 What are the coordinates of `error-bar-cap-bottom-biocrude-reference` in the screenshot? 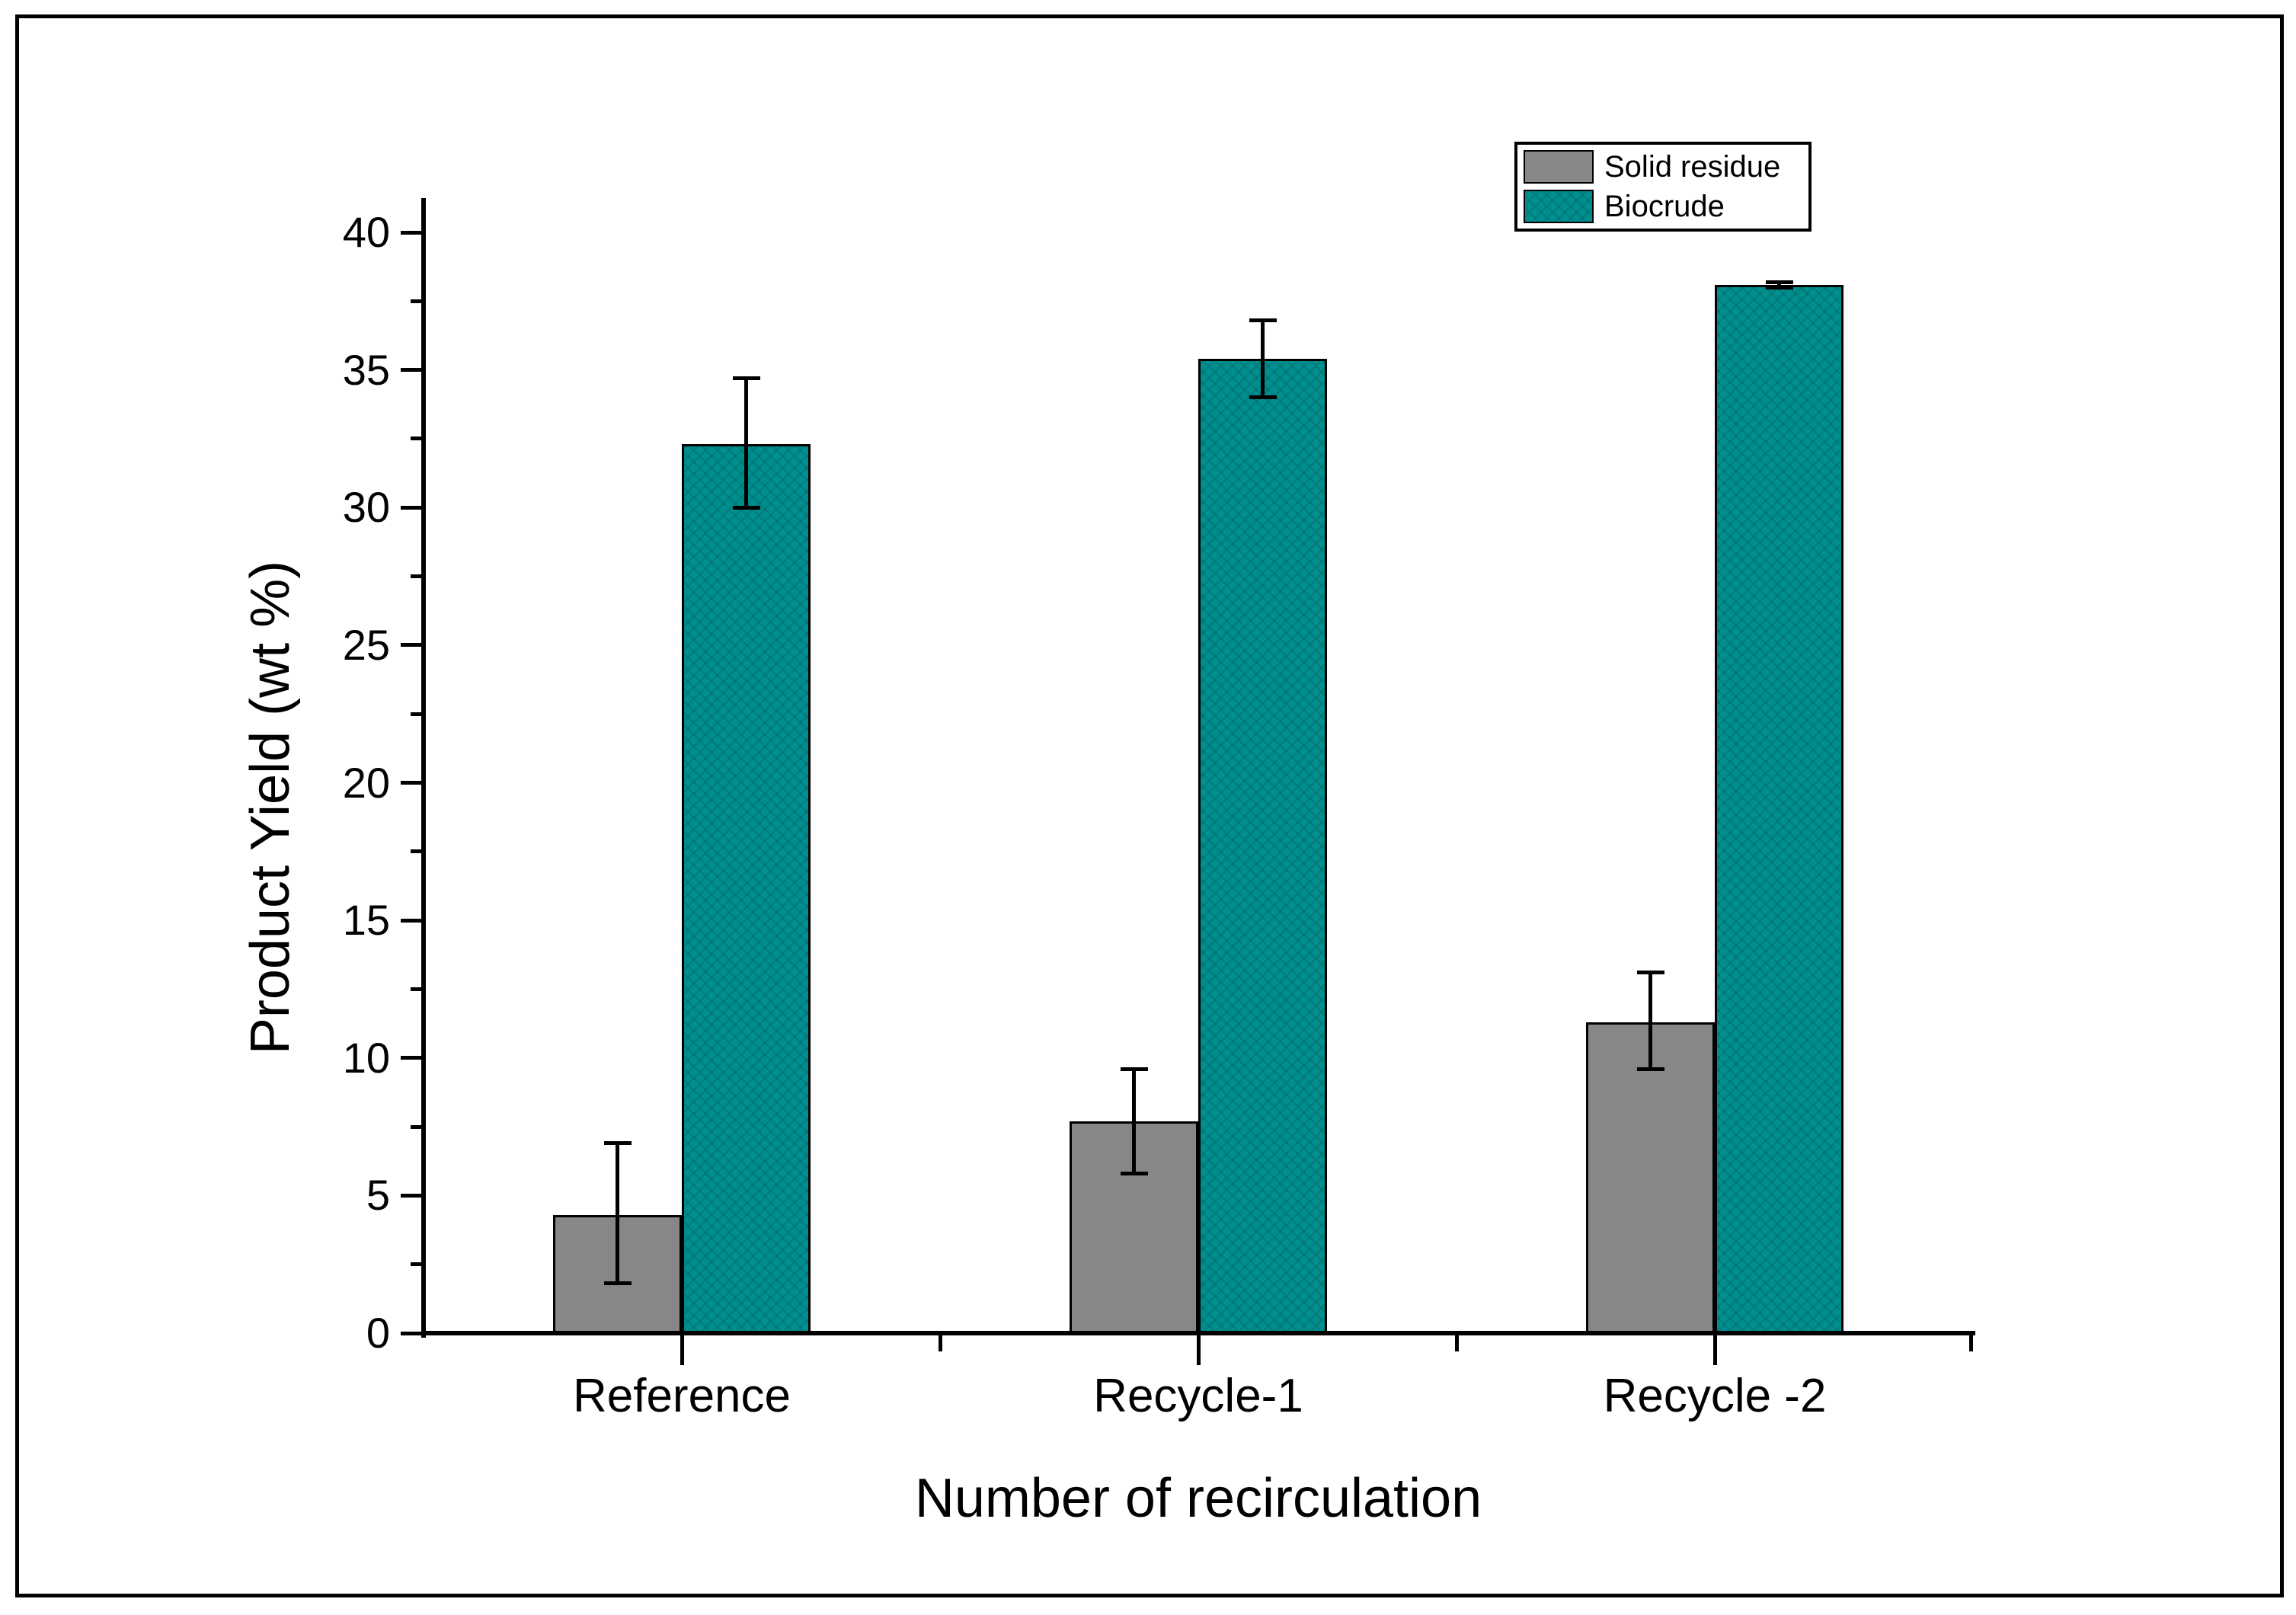 It's located at (746, 508).